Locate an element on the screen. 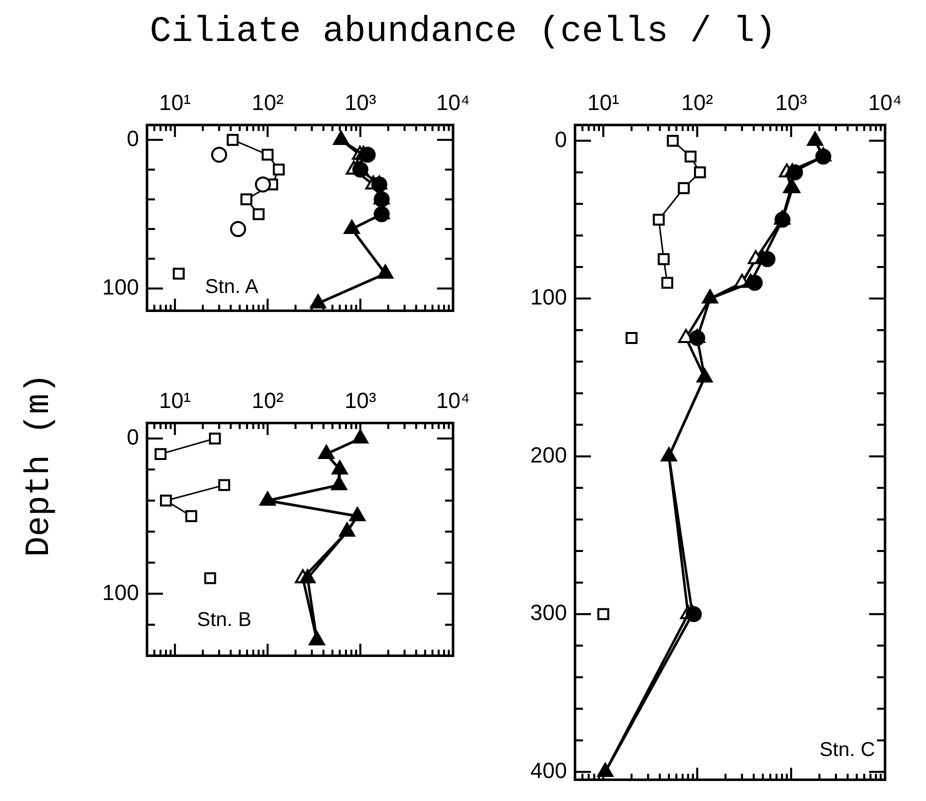  y-tick-label: 300 is located at coordinates (548, 613).